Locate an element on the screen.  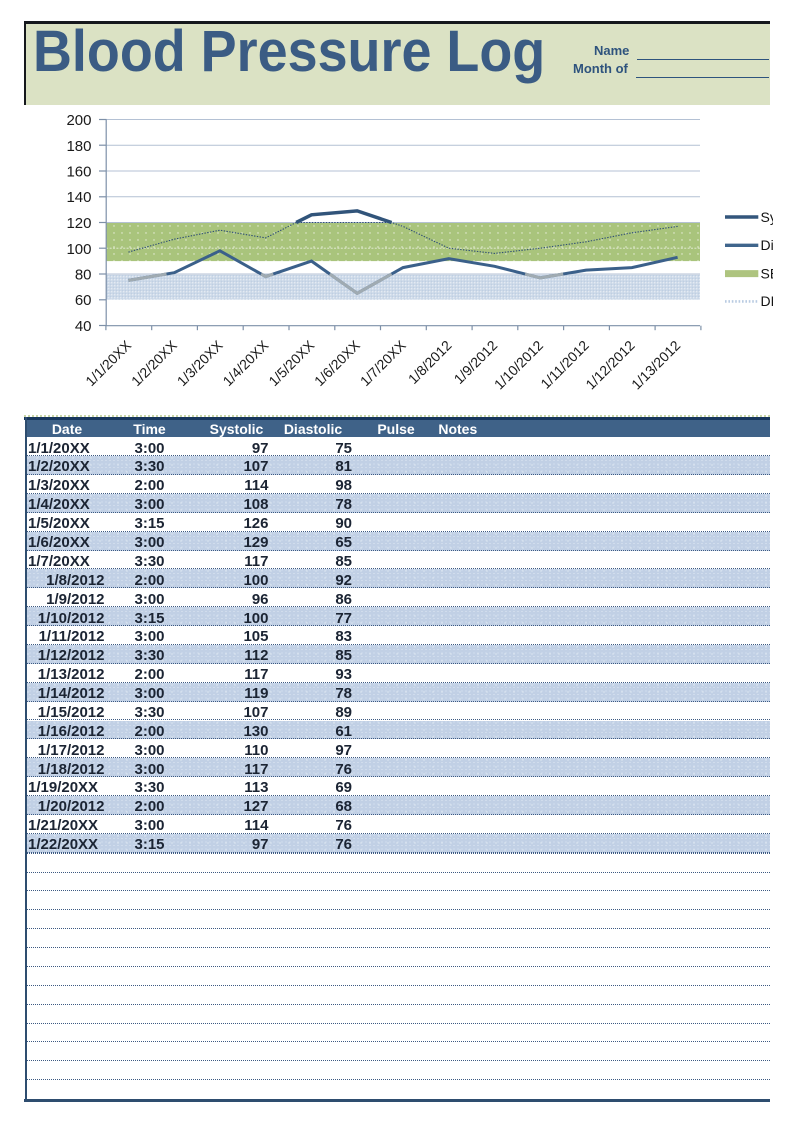
svg-text: 1/7/20XX is located at coordinates (383, 363).